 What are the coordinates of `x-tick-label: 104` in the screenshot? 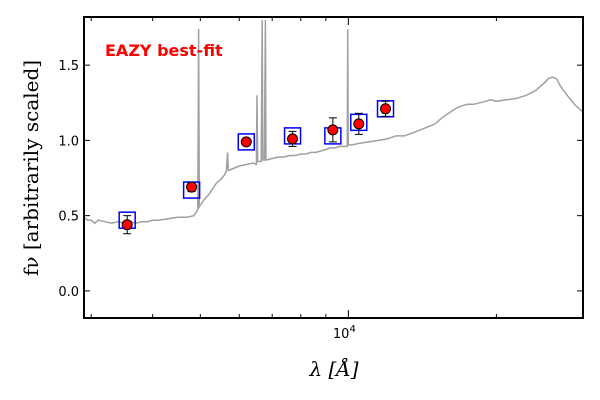 It's located at (344, 333).